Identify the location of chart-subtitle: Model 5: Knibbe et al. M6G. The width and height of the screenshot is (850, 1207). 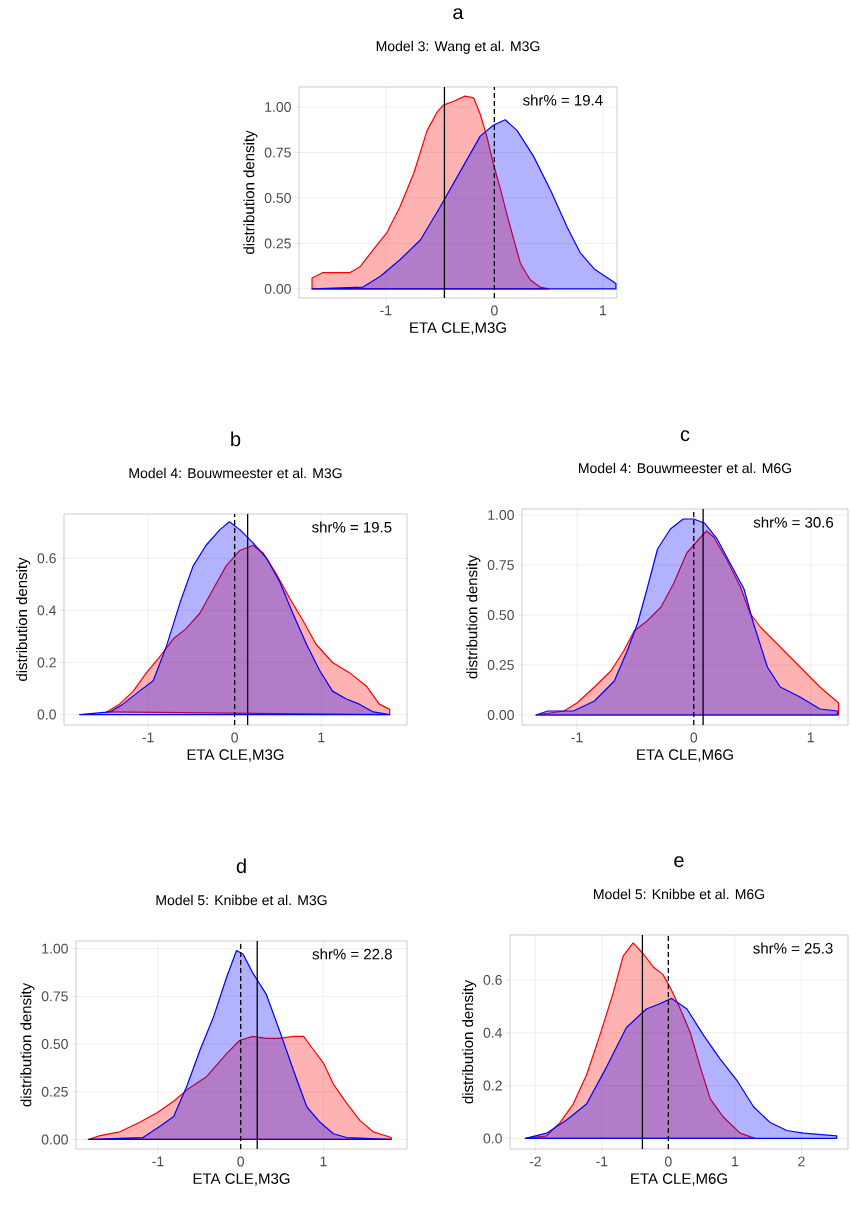
(679, 894).